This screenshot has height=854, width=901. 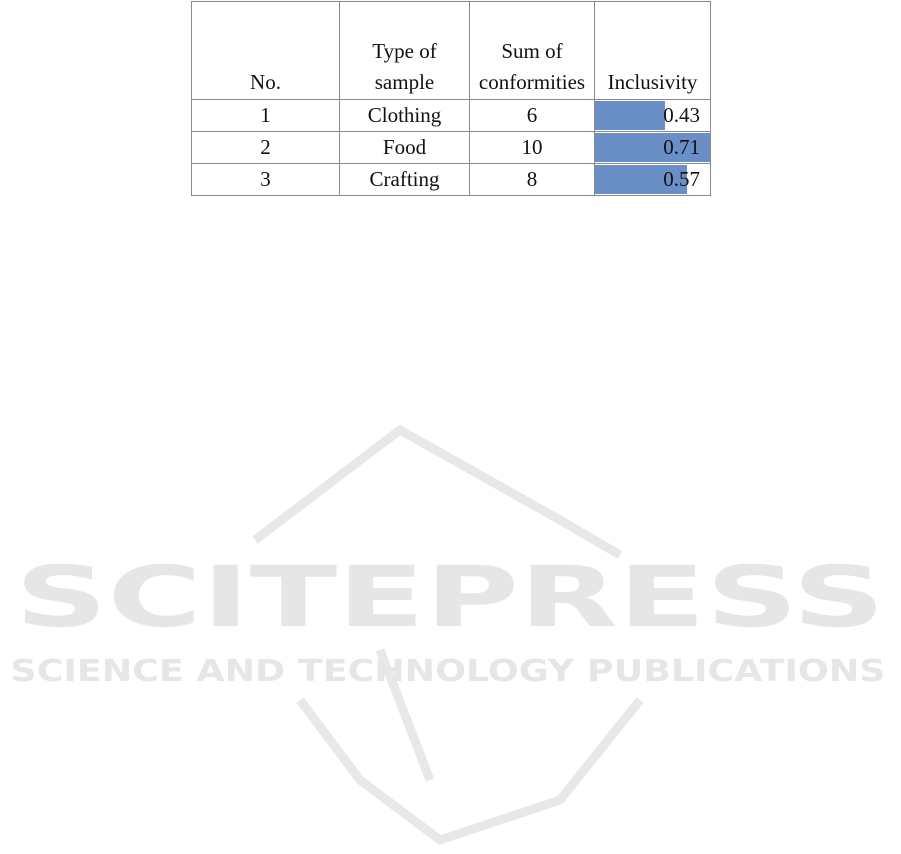 What do you see at coordinates (652, 50) in the screenshot?
I see `header-inclusivity: Inclusivity` at bounding box center [652, 50].